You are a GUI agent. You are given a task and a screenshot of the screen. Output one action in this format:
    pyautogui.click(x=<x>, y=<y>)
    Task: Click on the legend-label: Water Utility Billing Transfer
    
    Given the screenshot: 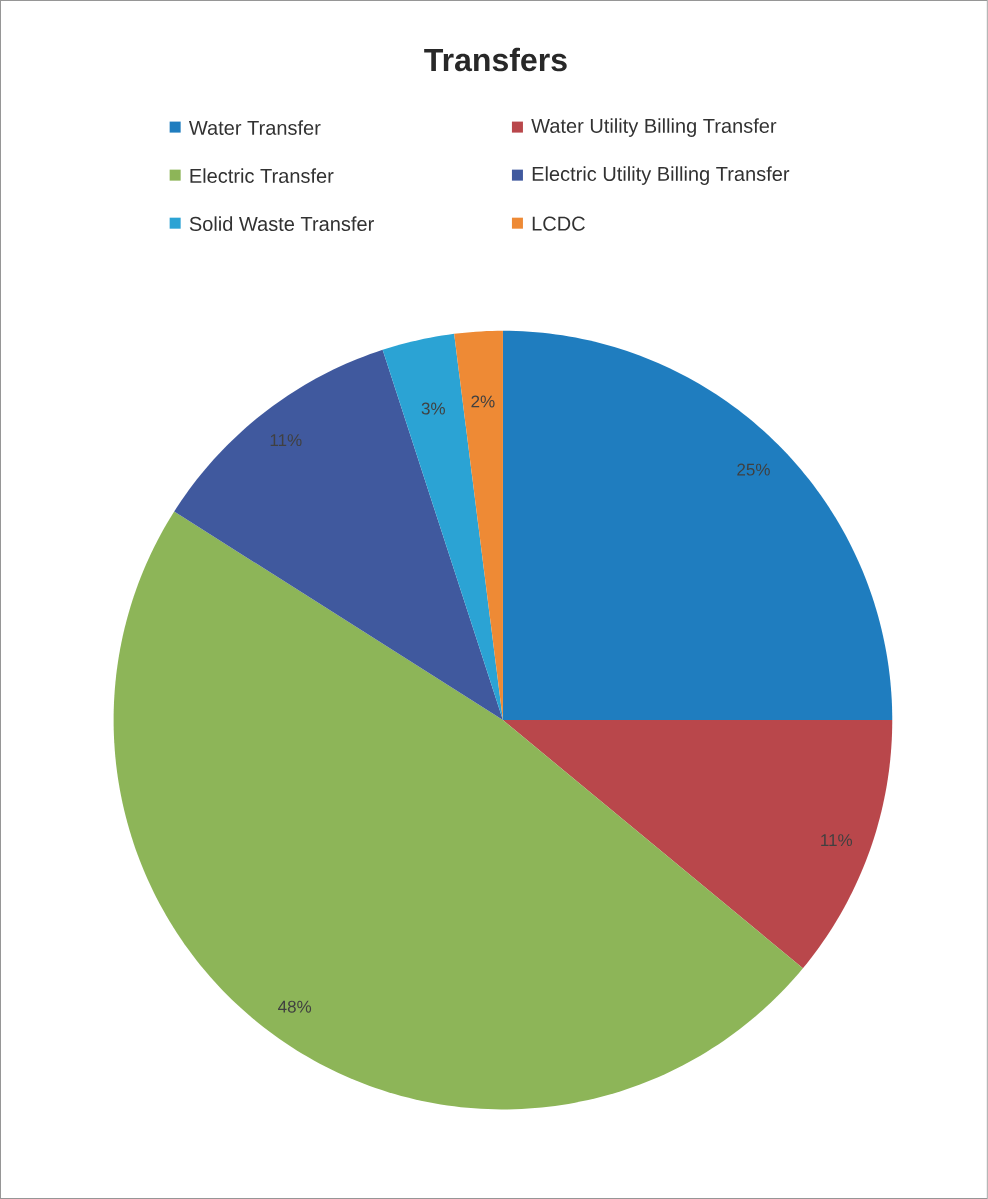 What is the action you would take?
    pyautogui.click(x=654, y=127)
    